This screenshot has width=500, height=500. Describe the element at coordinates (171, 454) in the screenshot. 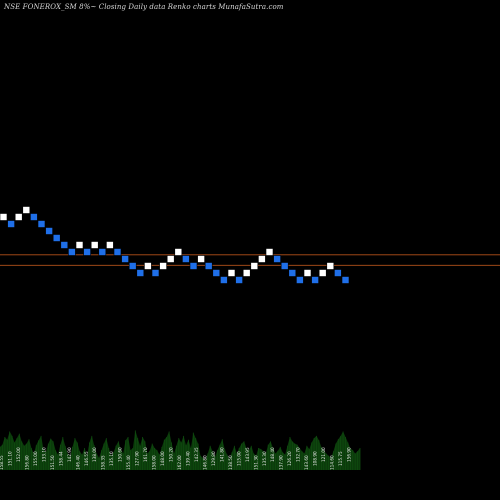

I see `volume-label-21: 150.20` at that location.